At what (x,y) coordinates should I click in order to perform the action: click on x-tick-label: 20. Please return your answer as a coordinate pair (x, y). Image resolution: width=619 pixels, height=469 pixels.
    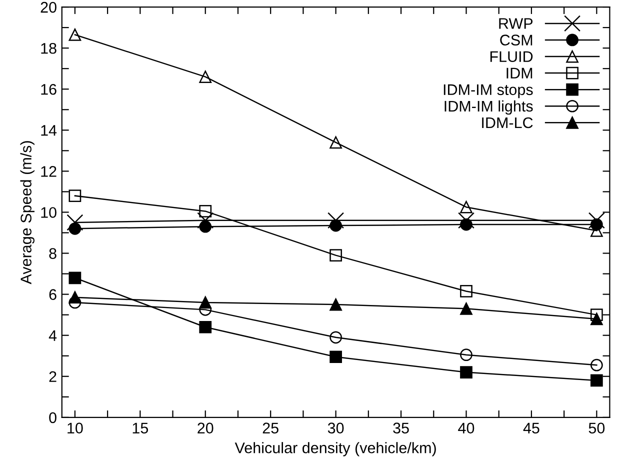
    Looking at the image, I should click on (206, 428).